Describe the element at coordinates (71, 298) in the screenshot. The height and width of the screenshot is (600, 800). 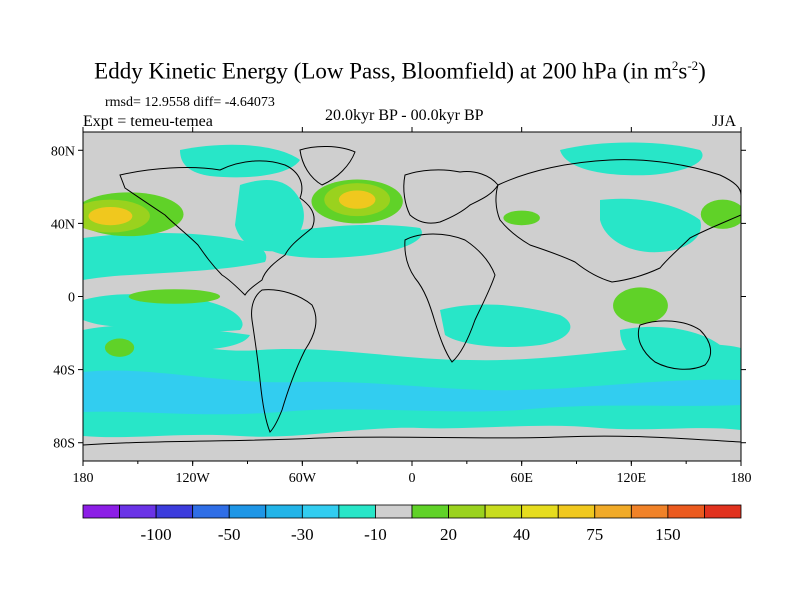
I see `y-tick-label-2: 0` at that location.